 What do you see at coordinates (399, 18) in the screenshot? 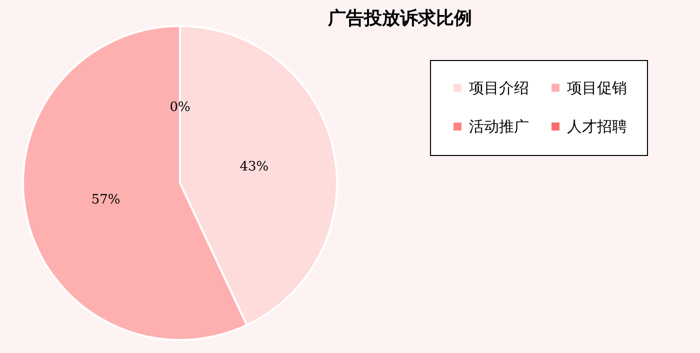
I see `chart-title: 广告投放诉求比例` at bounding box center [399, 18].